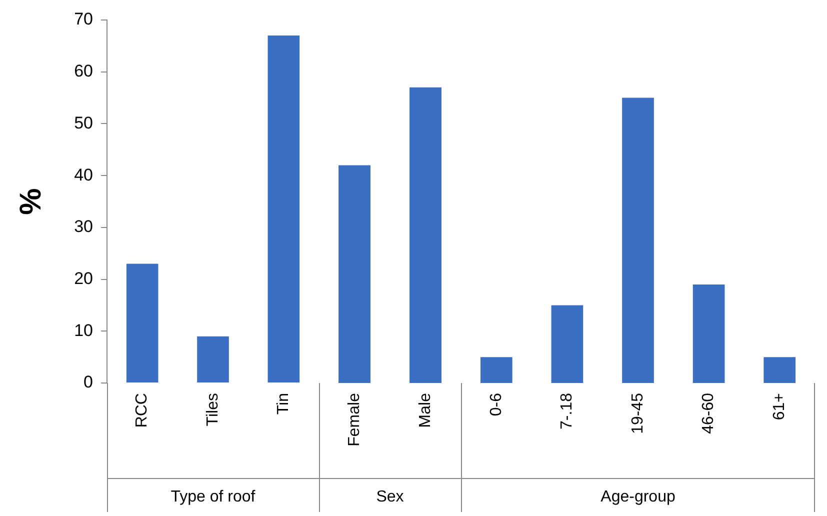 The image size is (827, 516). I want to click on x-tick-label: Tin, so click(283, 404).